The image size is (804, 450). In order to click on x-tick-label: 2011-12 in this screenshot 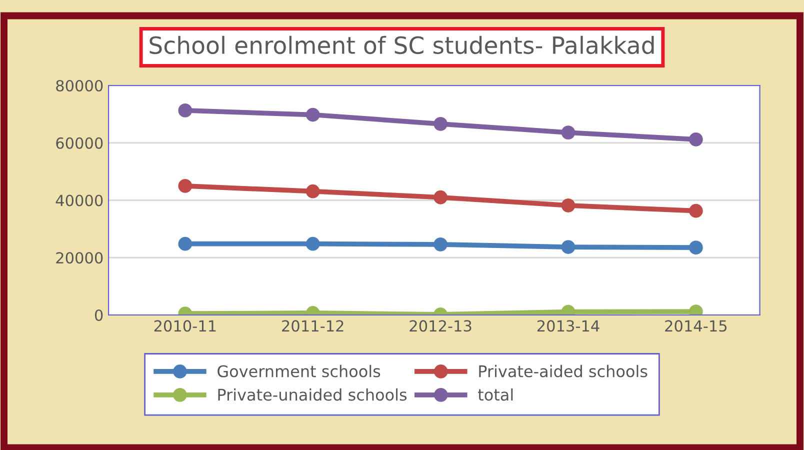, I will do `click(313, 326)`.